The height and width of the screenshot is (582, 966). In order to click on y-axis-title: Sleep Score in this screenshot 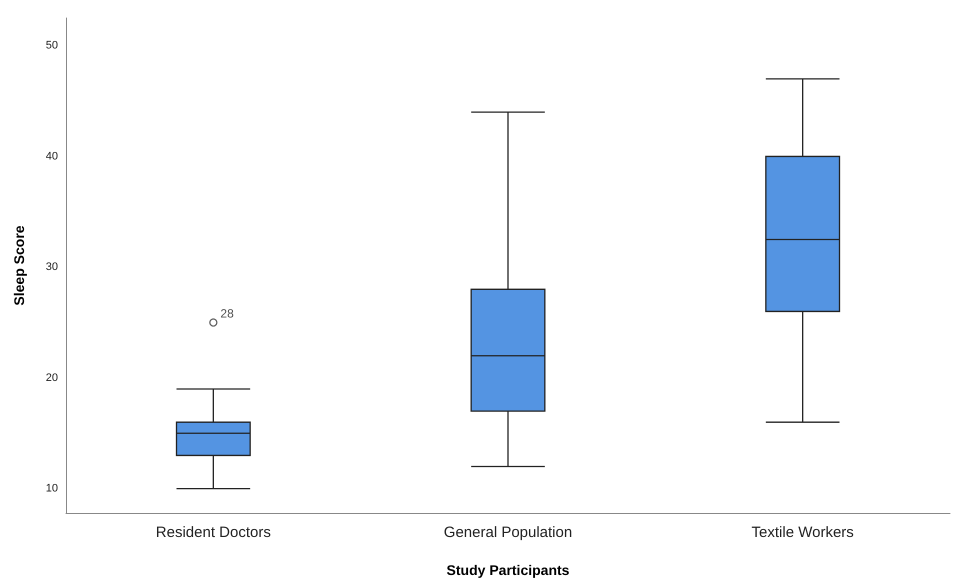, I will do `click(19, 265)`.